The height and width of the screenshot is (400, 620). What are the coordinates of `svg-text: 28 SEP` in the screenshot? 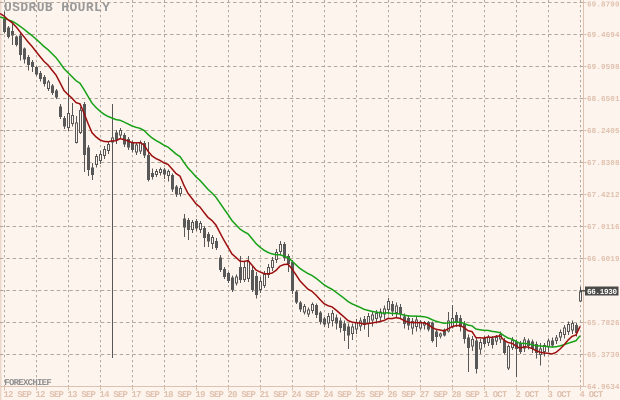 It's located at (466, 395).